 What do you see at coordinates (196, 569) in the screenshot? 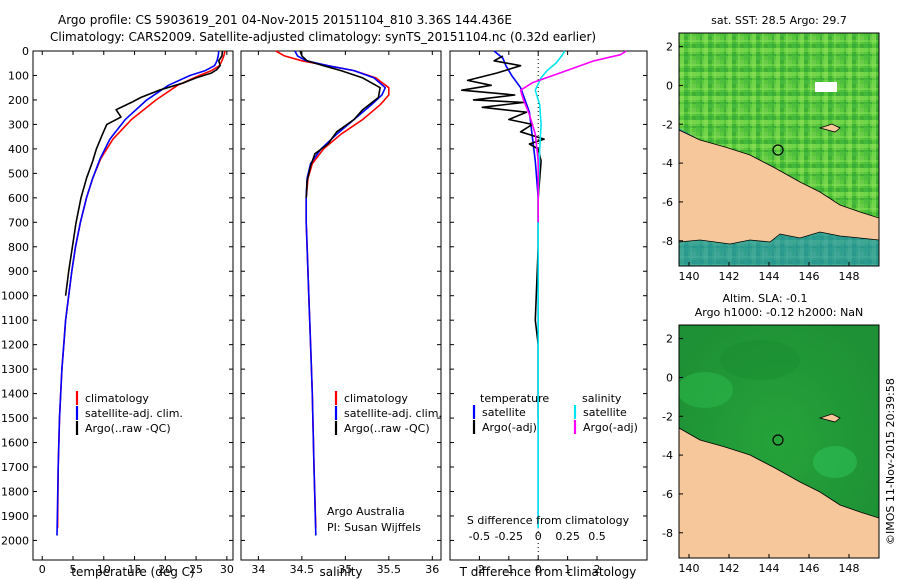
I see `x-tick-label: 25` at bounding box center [196, 569].